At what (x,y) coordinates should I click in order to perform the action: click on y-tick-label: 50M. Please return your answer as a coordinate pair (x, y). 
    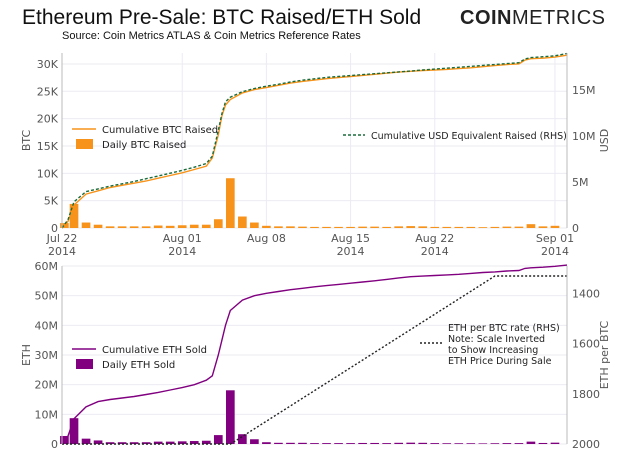
    Looking at the image, I should click on (47, 296).